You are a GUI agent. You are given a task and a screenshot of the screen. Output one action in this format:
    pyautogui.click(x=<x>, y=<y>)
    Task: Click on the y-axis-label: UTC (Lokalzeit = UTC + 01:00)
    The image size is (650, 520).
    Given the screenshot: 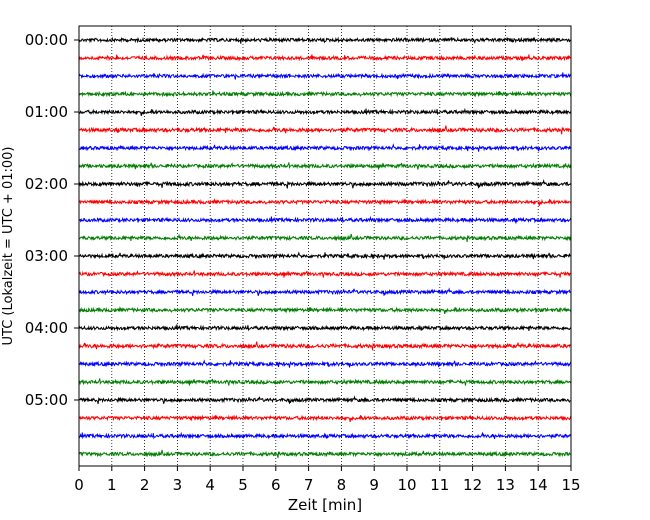 What is the action you would take?
    pyautogui.click(x=8, y=246)
    